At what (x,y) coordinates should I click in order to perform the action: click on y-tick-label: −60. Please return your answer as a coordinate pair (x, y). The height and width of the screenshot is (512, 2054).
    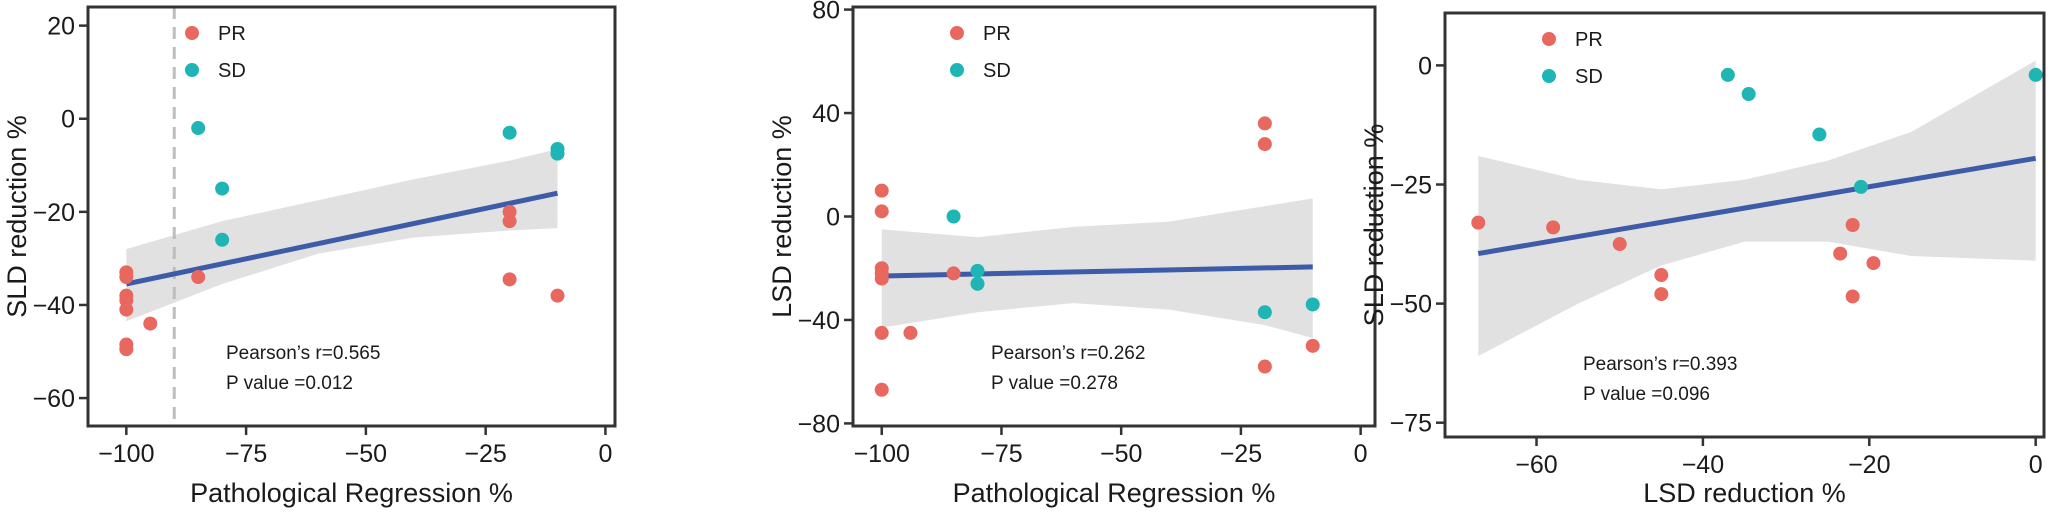
    Looking at the image, I should click on (54, 399).